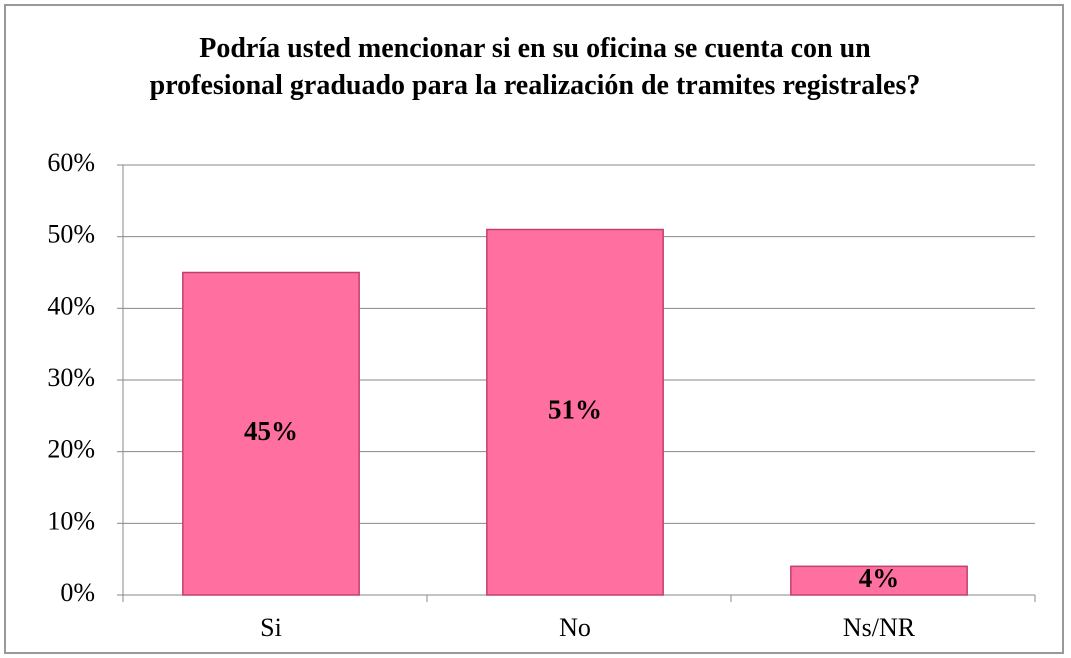 The image size is (1071, 658). I want to click on data-label: 51%, so click(575, 409).